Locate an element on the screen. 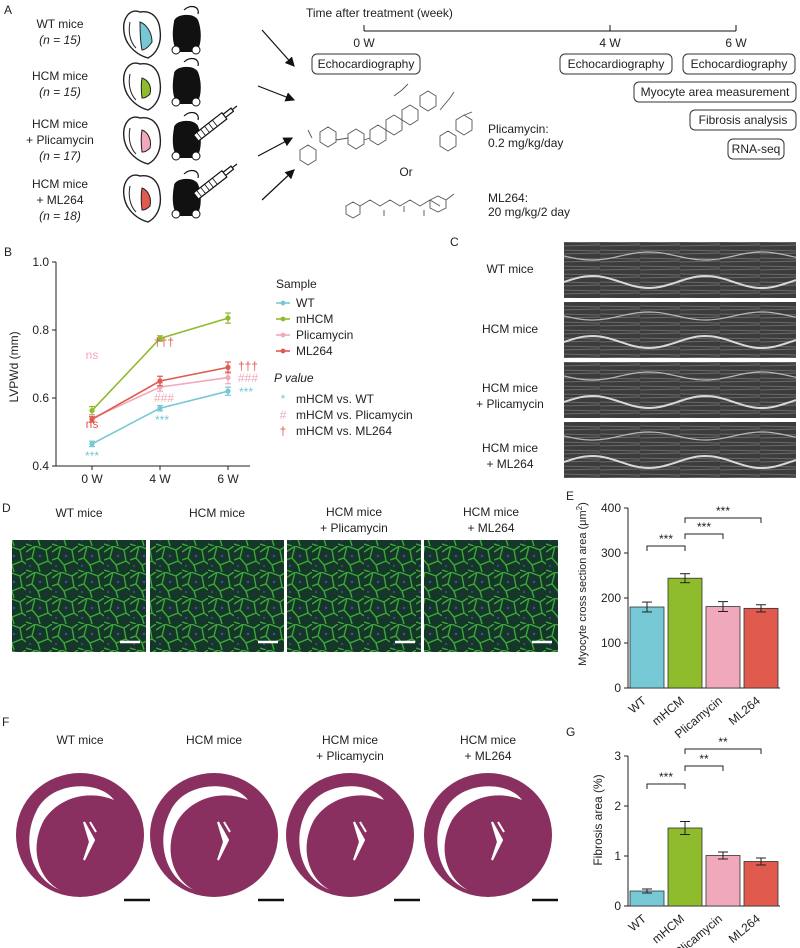  panel-d-letter: D is located at coordinates (6, 508).